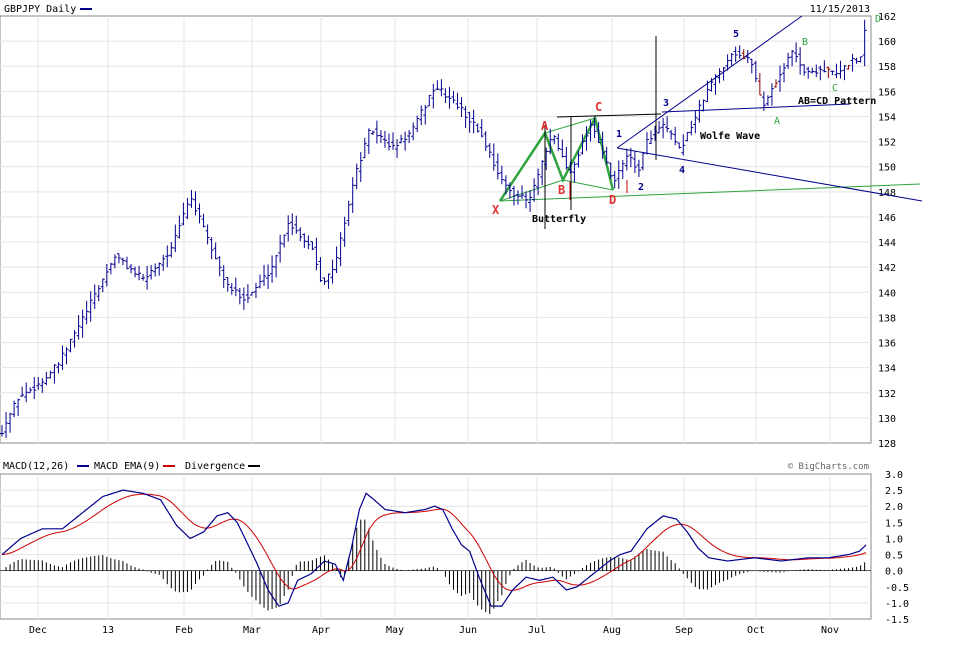 The width and height of the screenshot is (956, 648). What do you see at coordinates (612, 200) in the screenshot?
I see `label-d: D` at bounding box center [612, 200].